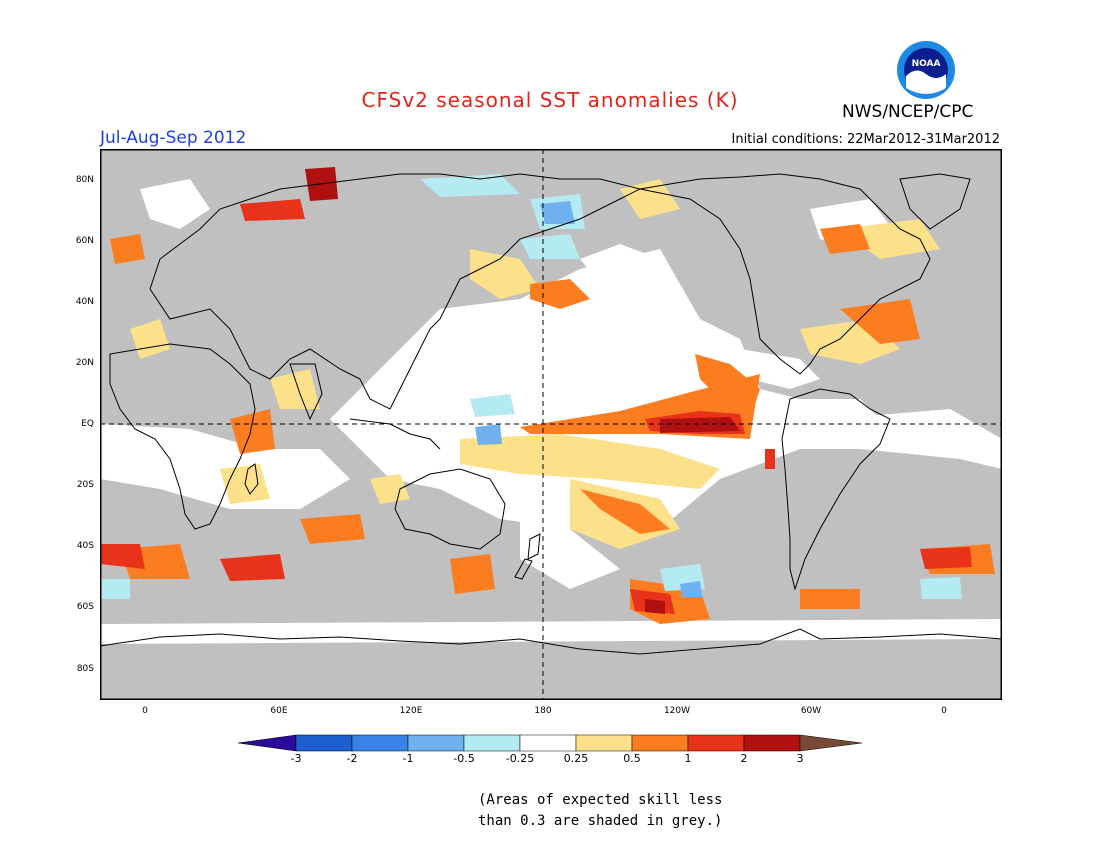 The image size is (1100, 850). Describe the element at coordinates (688, 758) in the screenshot. I see `colorbar-label: 1` at that location.